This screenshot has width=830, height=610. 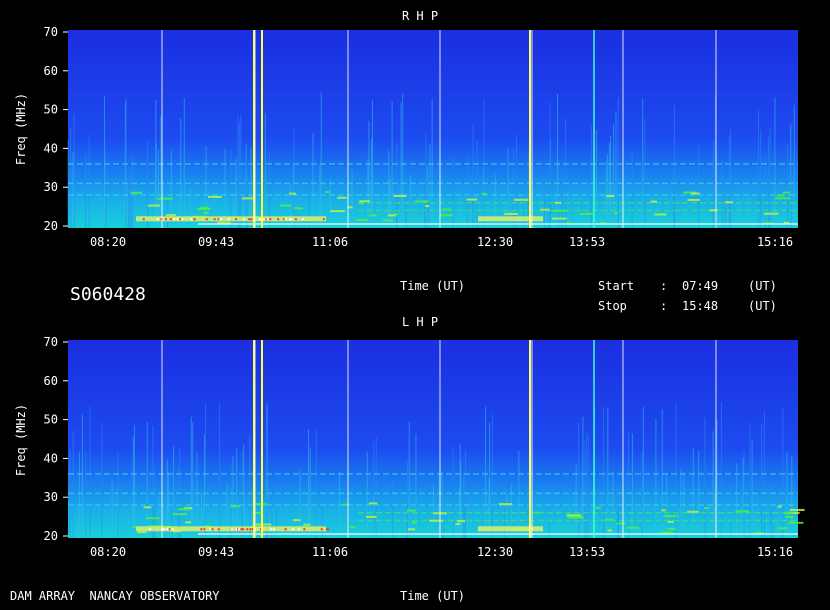 I want to click on rhp-x-axis: 08:20 09:43 11:06 12:30 13:53 15:16, so click(x=441, y=242).